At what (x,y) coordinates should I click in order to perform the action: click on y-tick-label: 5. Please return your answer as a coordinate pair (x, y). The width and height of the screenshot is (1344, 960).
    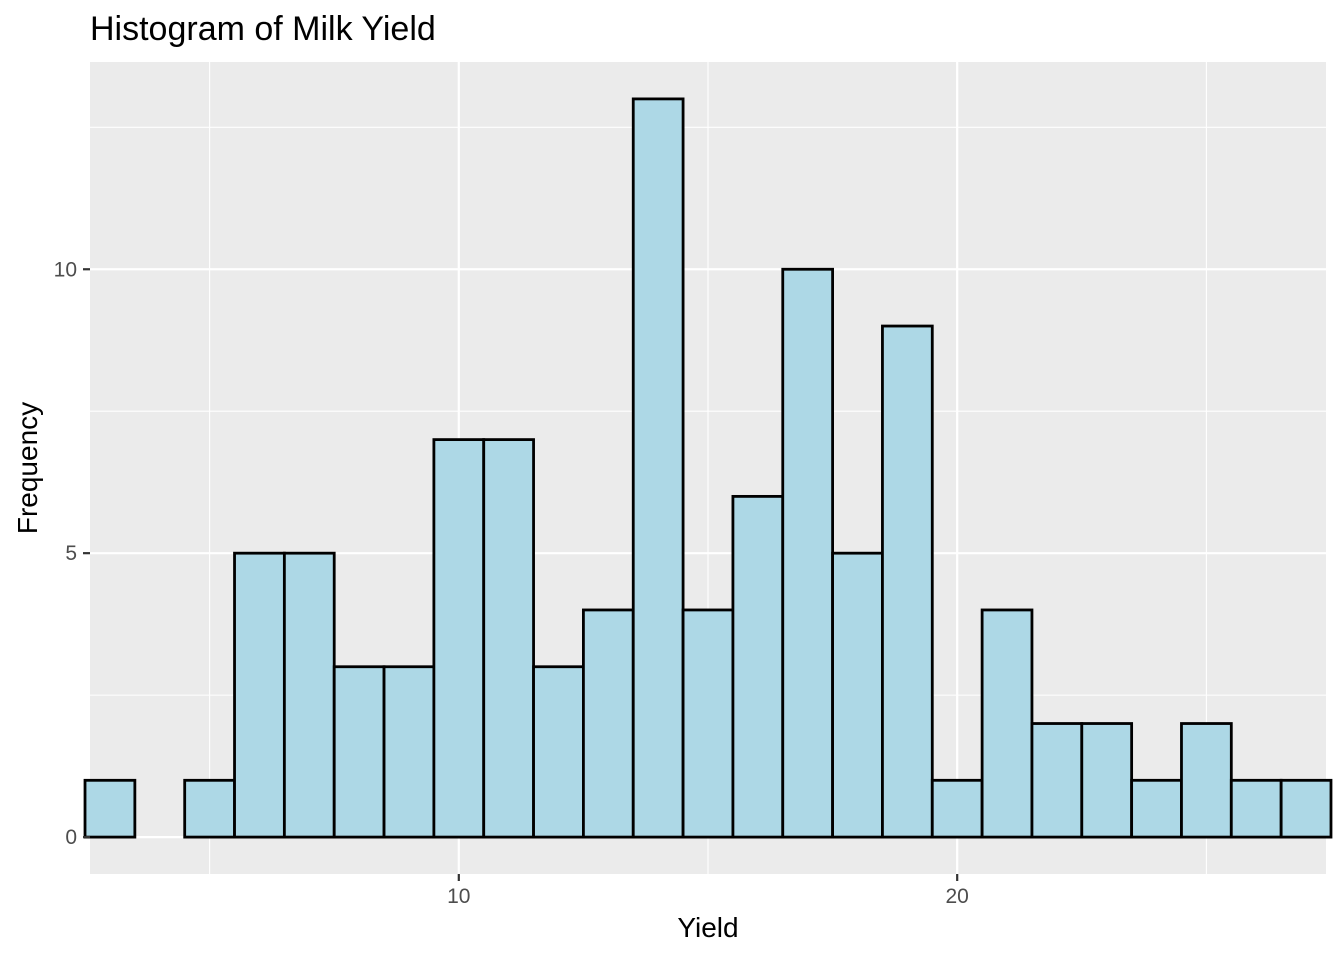
    Looking at the image, I should click on (71, 553).